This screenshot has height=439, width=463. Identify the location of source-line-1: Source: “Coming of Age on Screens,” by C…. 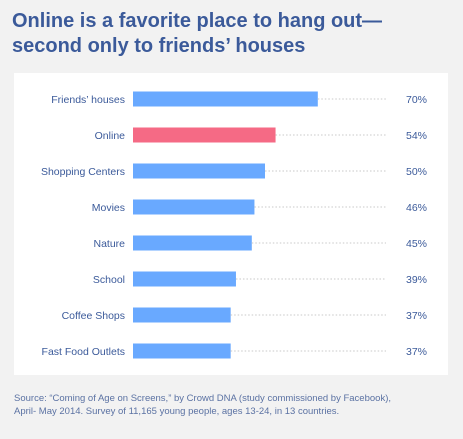
(202, 398).